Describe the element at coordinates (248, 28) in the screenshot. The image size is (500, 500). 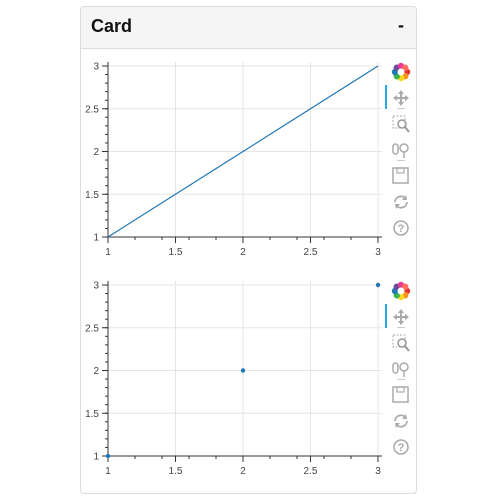
I see `card-header: Card -` at that location.